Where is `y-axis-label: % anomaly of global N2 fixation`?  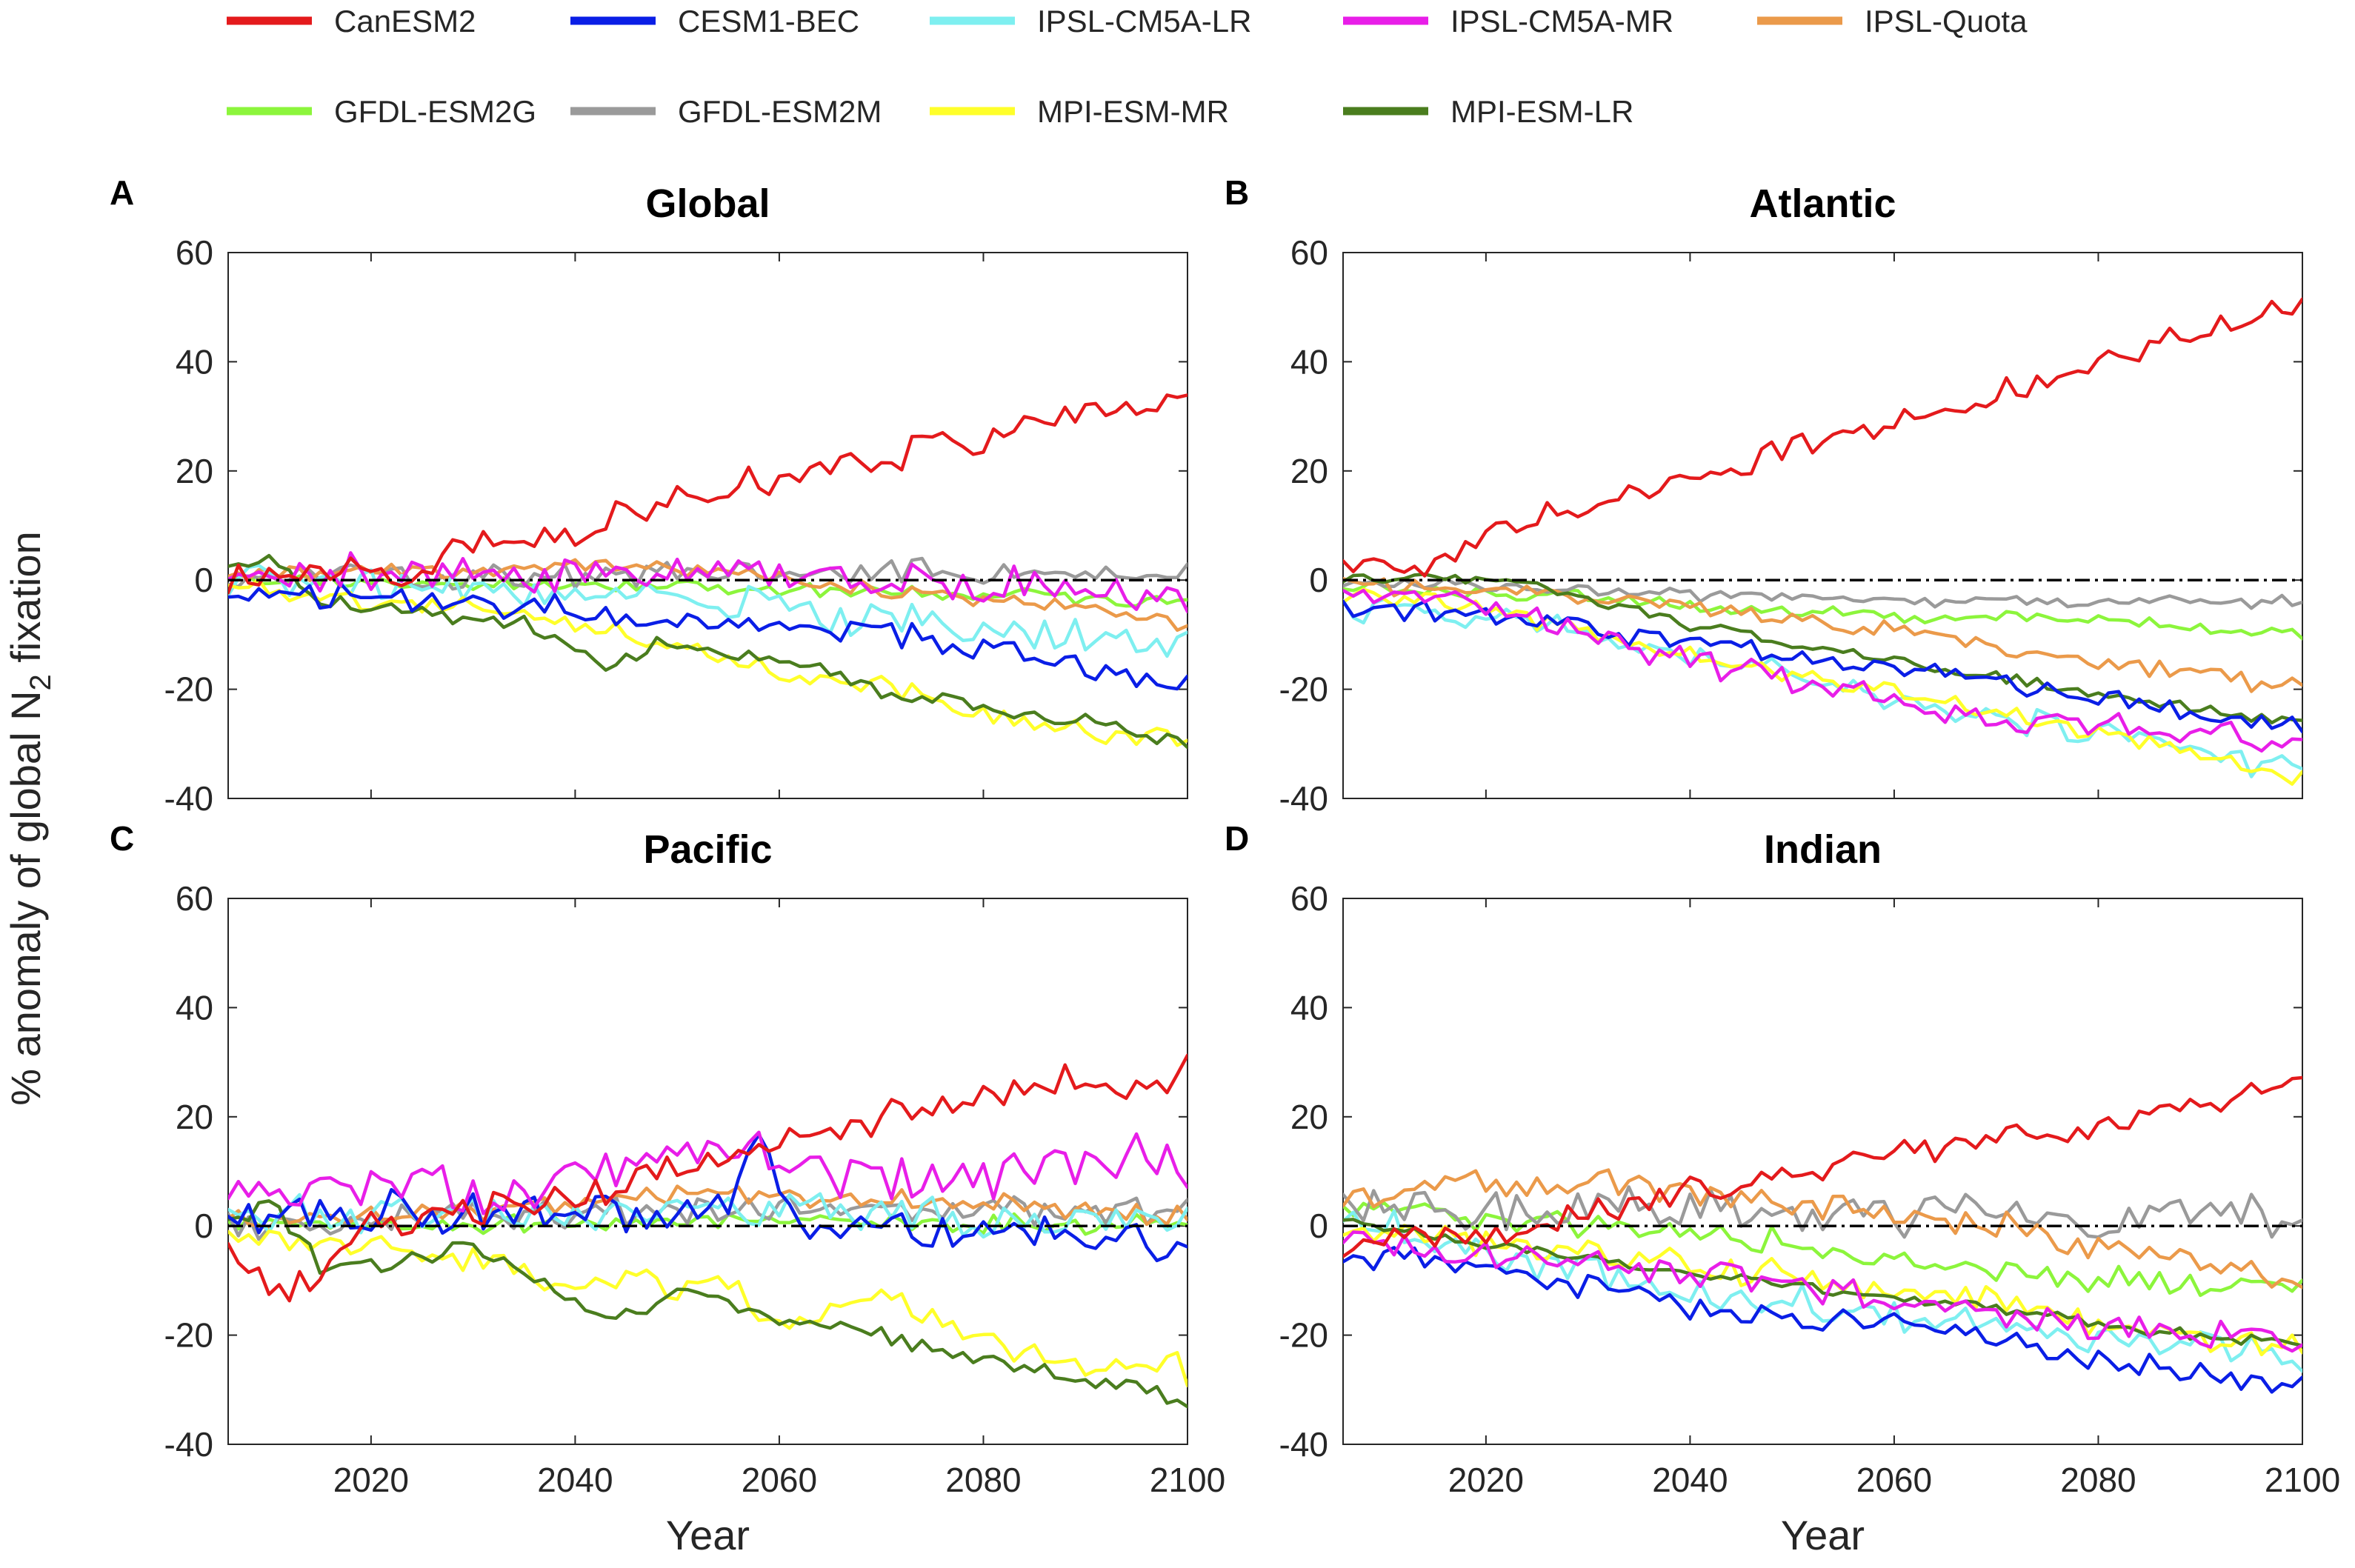
y-axis-label: % anomaly of global N2 fixation is located at coordinates (29, 818).